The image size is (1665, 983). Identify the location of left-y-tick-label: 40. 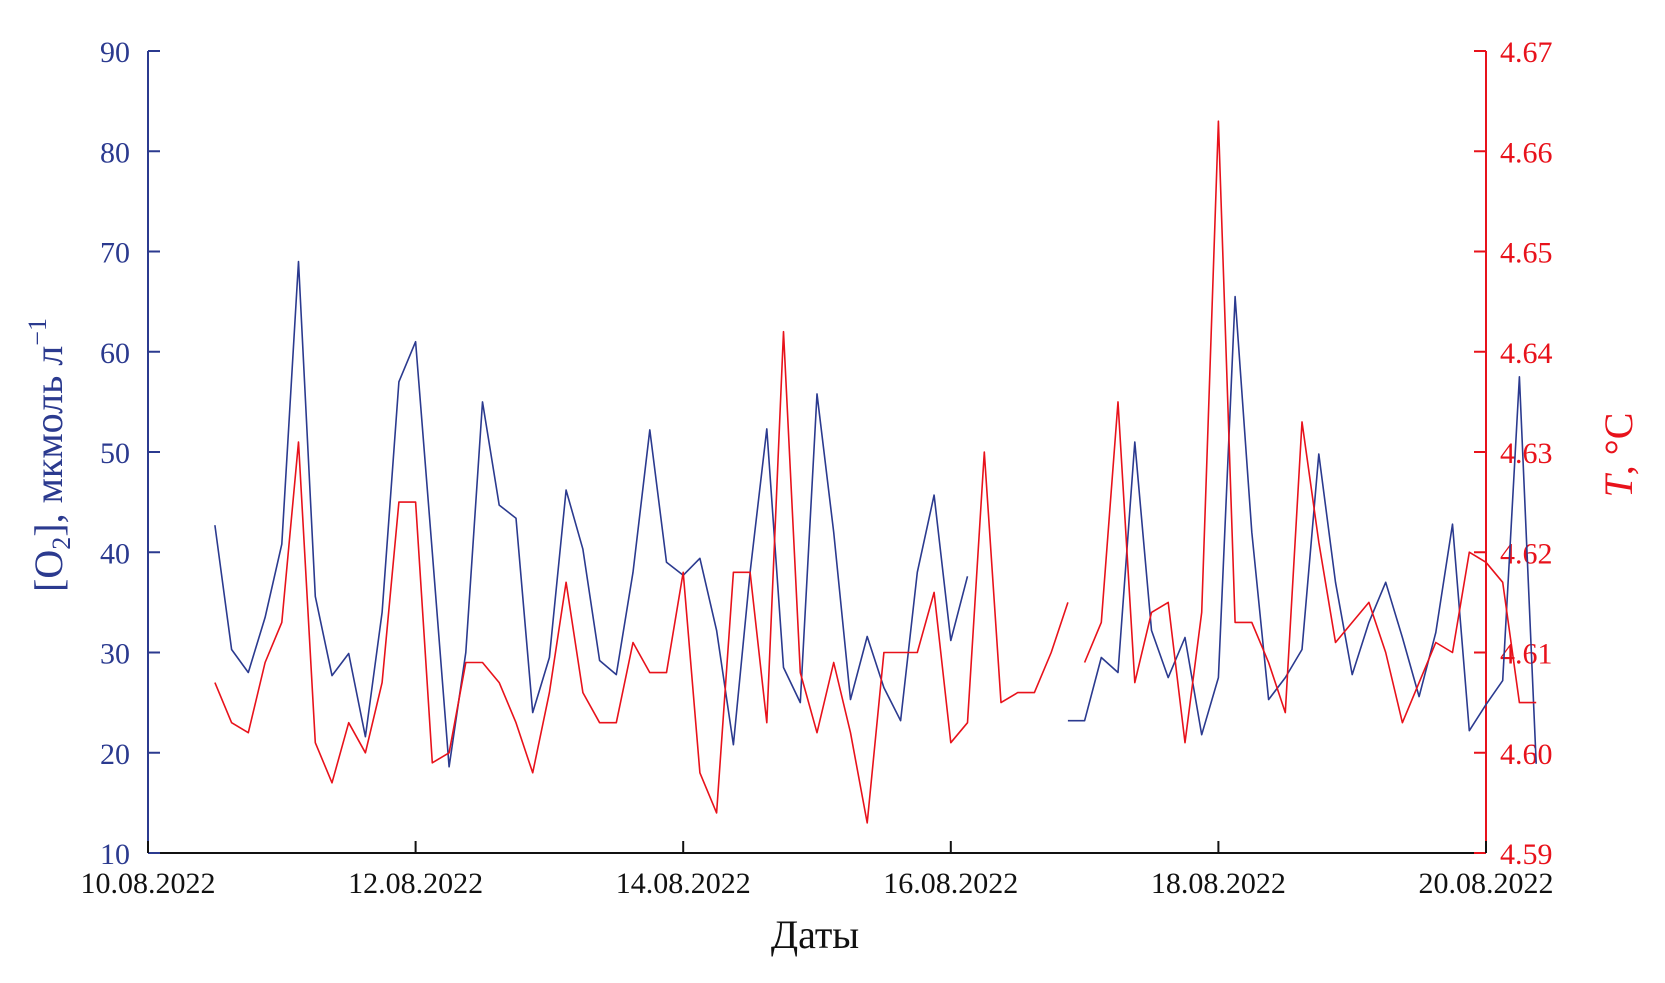
(115, 553).